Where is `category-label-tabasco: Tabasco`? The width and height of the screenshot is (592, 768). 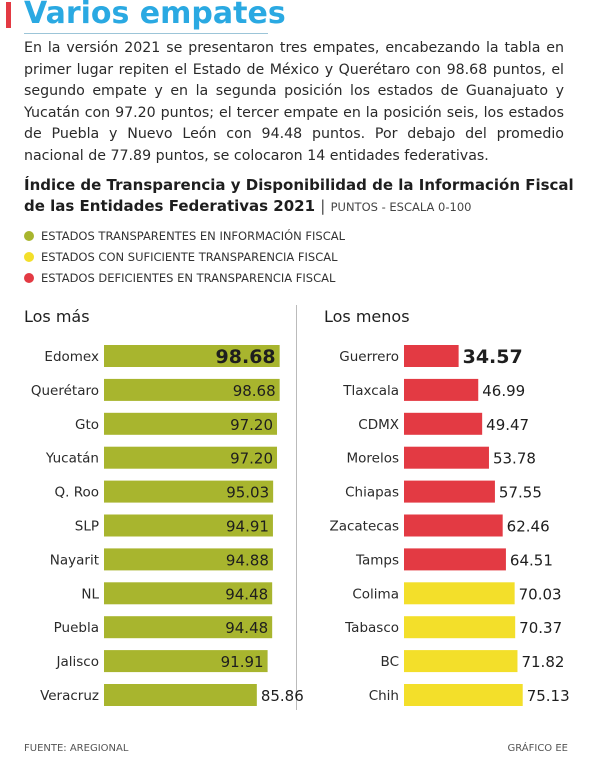
category-label-tabasco: Tabasco is located at coordinates (371, 628).